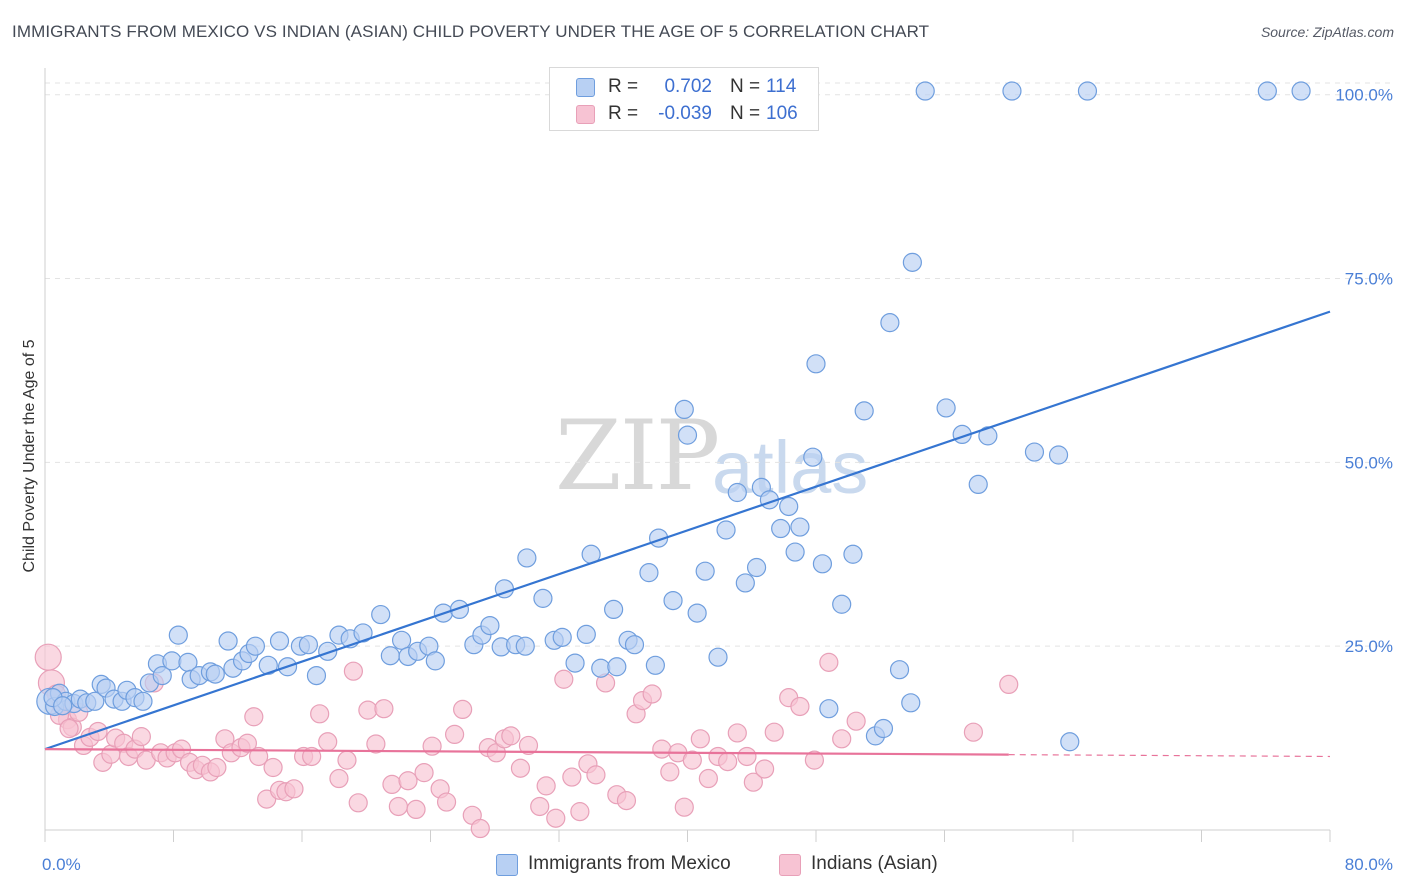  What do you see at coordinates (1169, 756) in the screenshot?
I see `trend-line-indians-extension` at bounding box center [1169, 756].